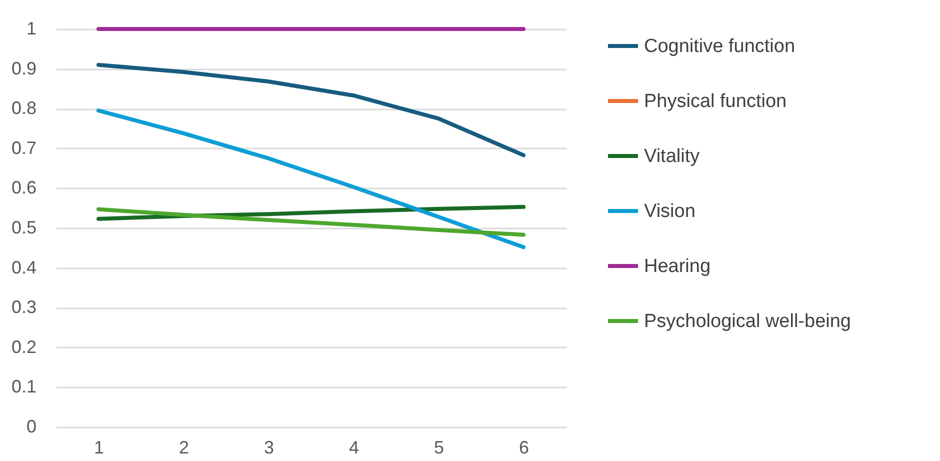 The width and height of the screenshot is (940, 461). Describe the element at coordinates (670, 211) in the screenshot. I see `legend-label: Vision` at that location.